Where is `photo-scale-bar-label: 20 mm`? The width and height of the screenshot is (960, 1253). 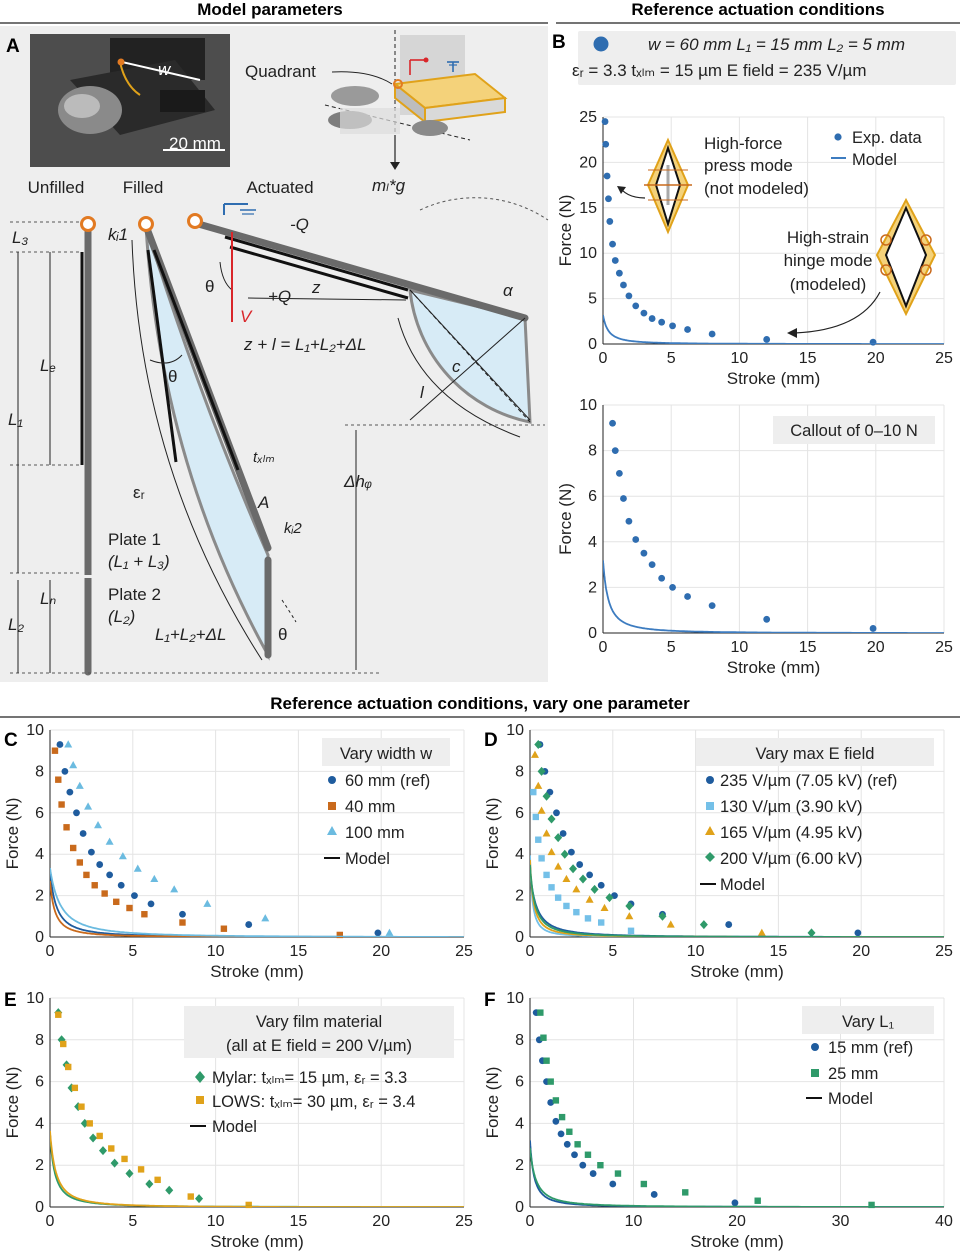 photo-scale-bar-label: 20 mm is located at coordinates (195, 143).